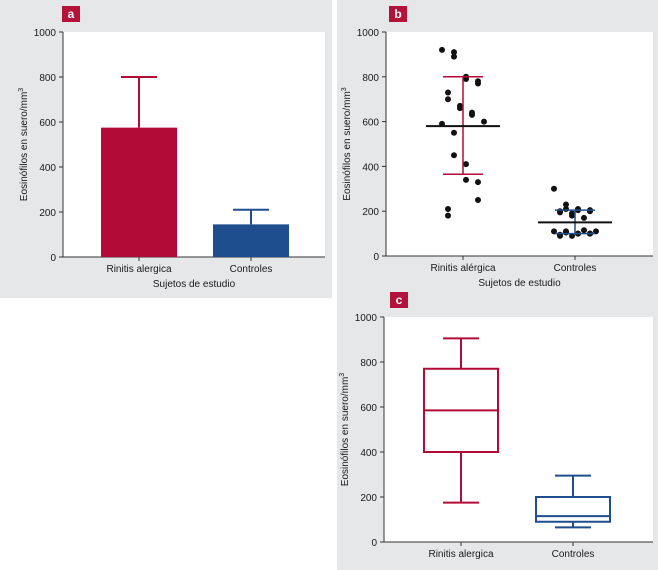 This screenshot has width=658, height=570. Describe the element at coordinates (462, 268) in the screenshot. I see `x-tick-label: Rinitis alérgica` at that location.